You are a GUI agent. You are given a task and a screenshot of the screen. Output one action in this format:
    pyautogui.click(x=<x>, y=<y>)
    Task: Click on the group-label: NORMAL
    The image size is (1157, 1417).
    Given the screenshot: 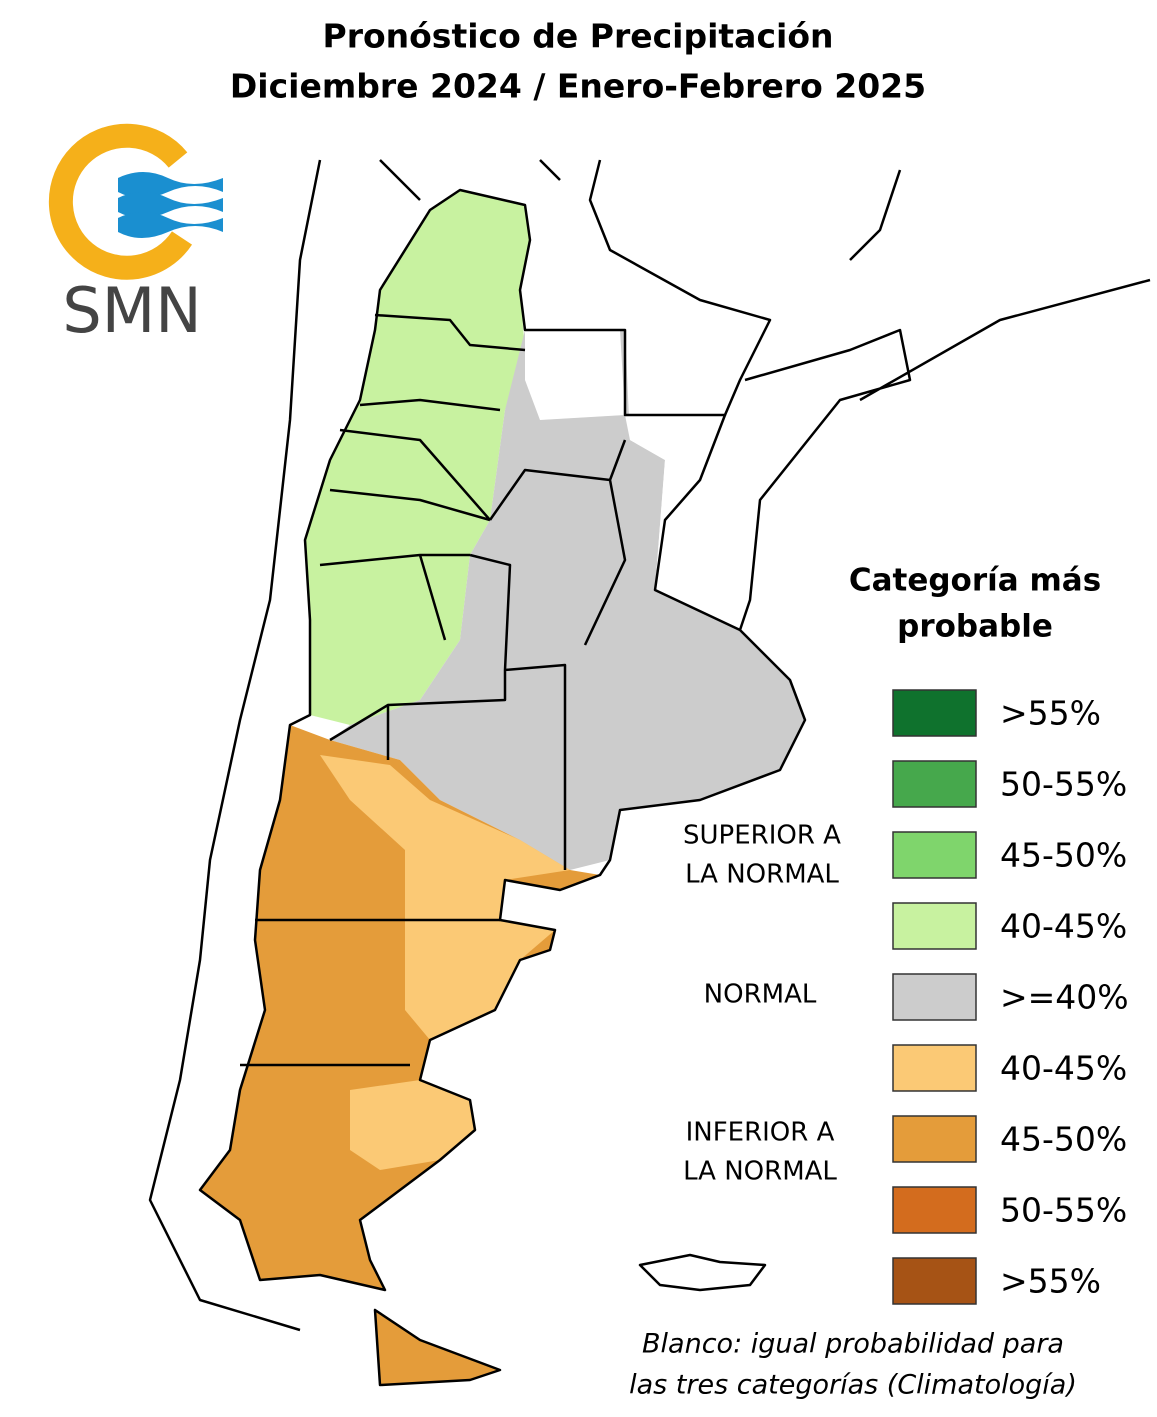 What is the action you would take?
    pyautogui.click(x=760, y=995)
    